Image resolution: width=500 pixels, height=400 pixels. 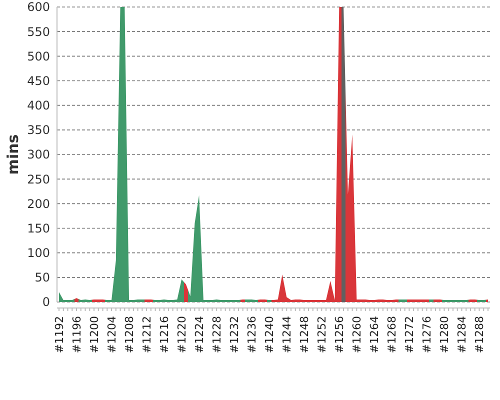 What do you see at coordinates (409, 335) in the screenshot?
I see `x-tick-label: #1272` at bounding box center [409, 335].